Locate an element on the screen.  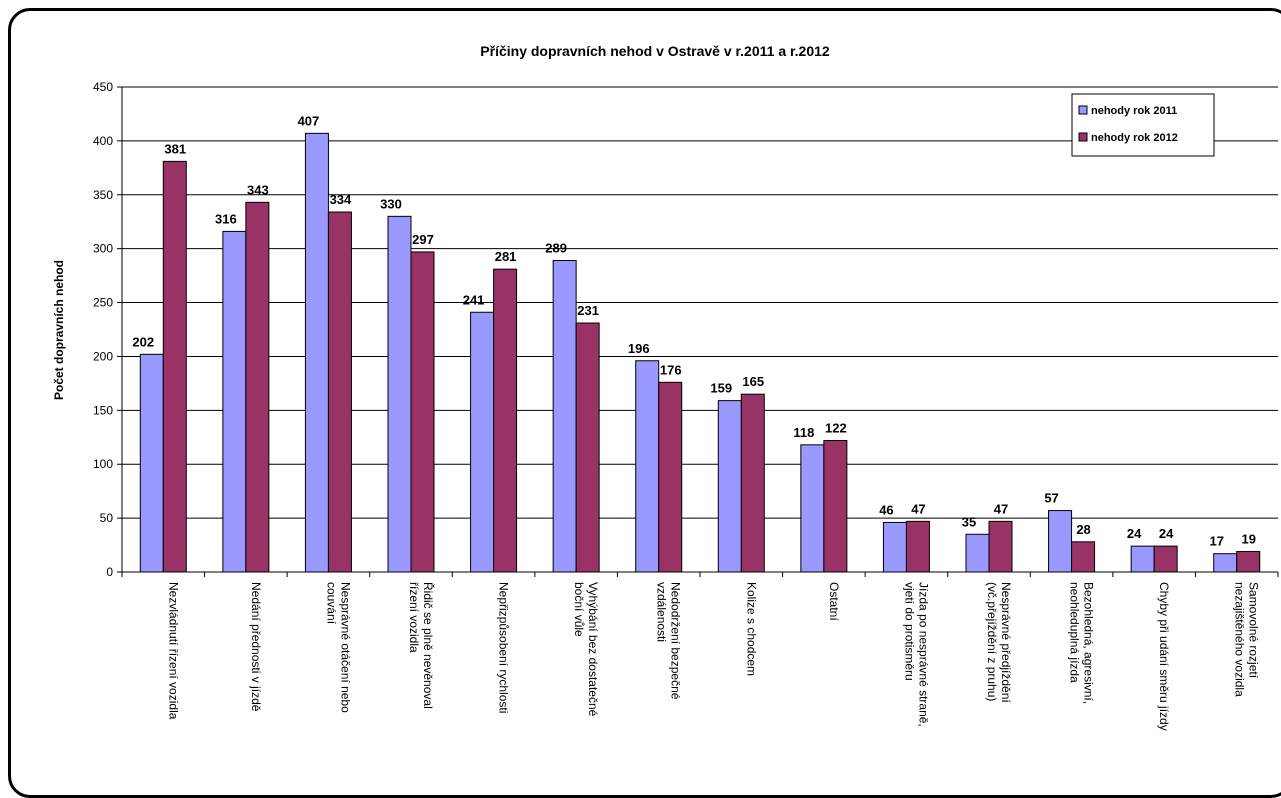
category-label: Jízda po nesprávné straně, is located at coordinates (923, 654).